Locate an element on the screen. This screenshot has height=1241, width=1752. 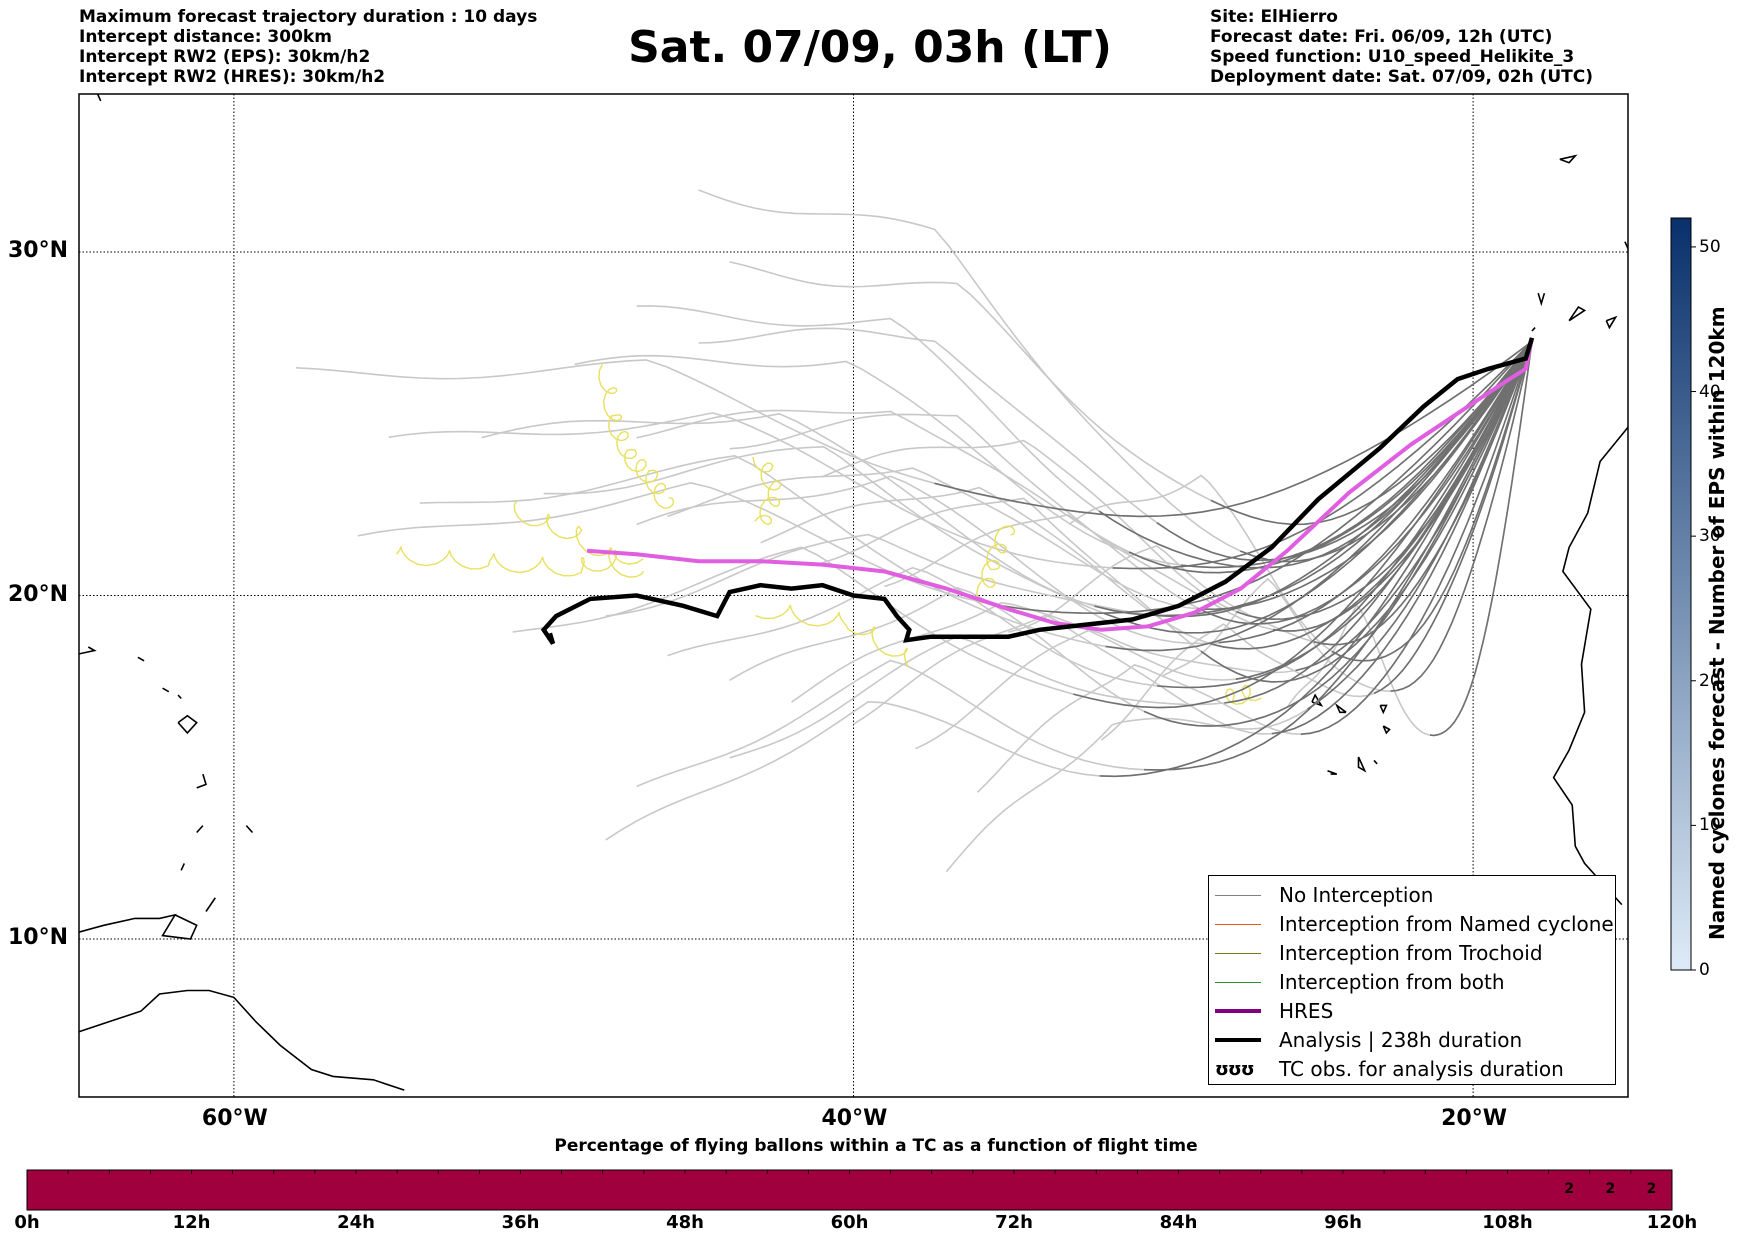
intercept-distance-text: Intercept distance: 300km is located at coordinates (205, 37).